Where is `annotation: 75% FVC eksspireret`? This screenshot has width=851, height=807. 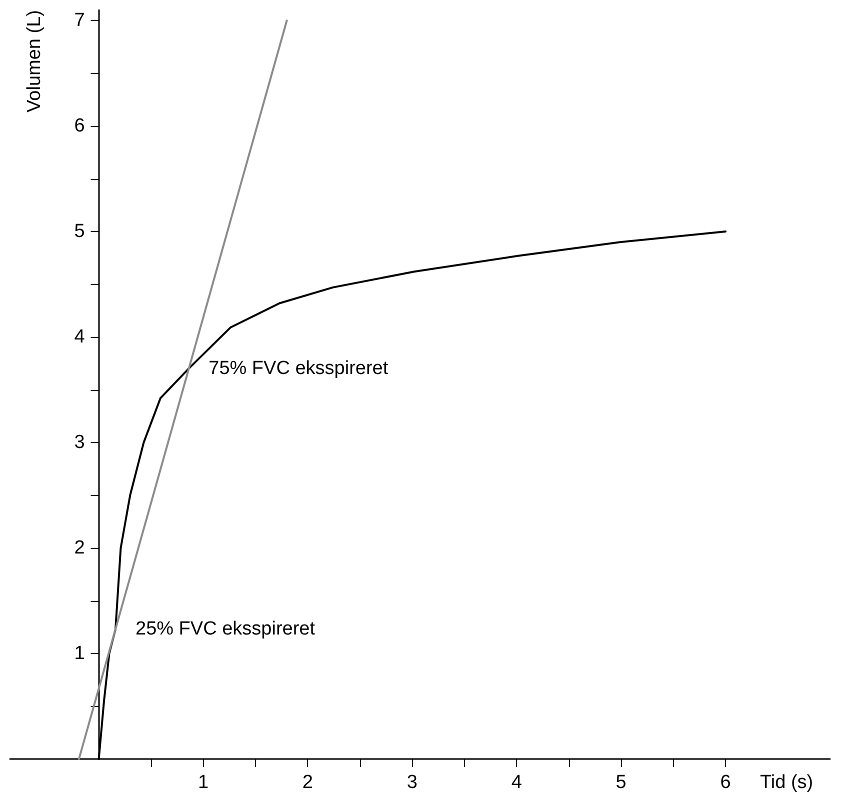 annotation: 75% FVC eksspireret is located at coordinates (298, 369).